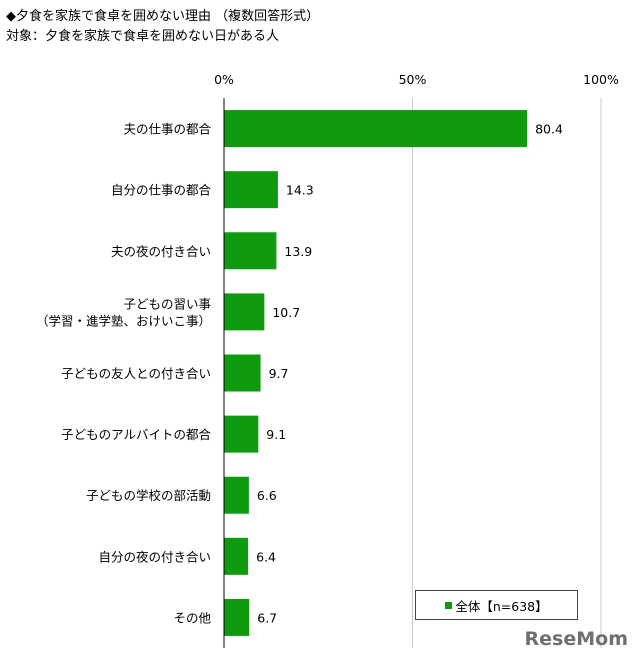 This screenshot has height=660, width=640. What do you see at coordinates (300, 190) in the screenshot?
I see `bar-value-label: 14.3` at bounding box center [300, 190].